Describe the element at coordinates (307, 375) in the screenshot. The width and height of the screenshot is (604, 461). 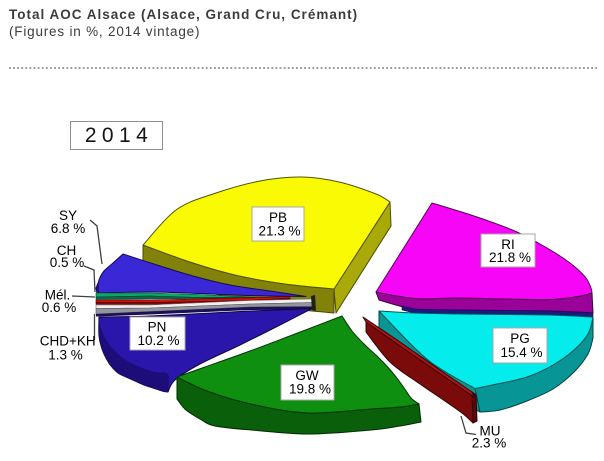
I see `svg-text: GW` at that location.